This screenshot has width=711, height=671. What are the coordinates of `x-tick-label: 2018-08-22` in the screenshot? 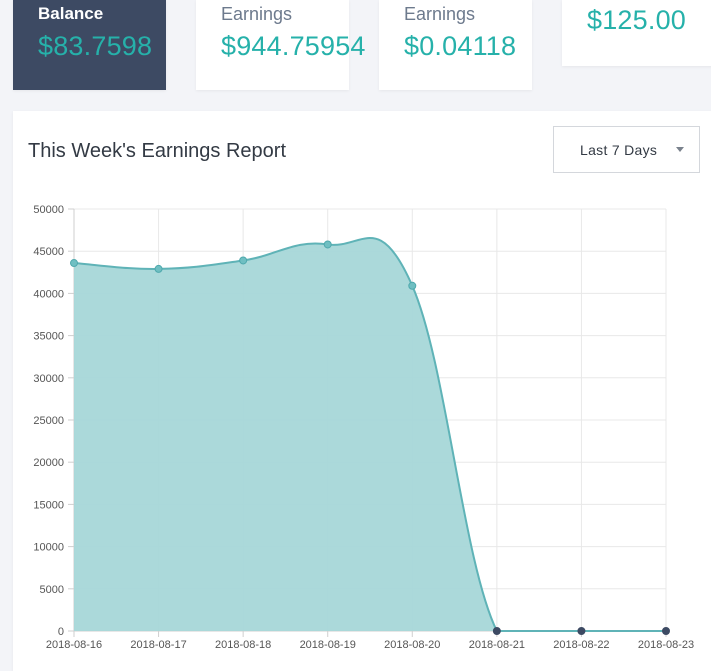 It's located at (581, 645).